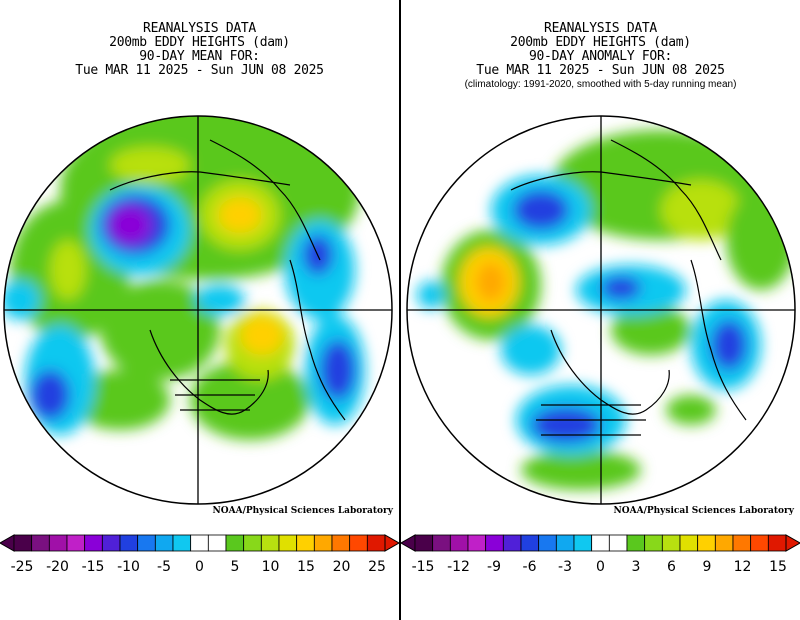 Image resolution: width=800 pixels, height=620 pixels. I want to click on colorbar-tick-label: -25, so click(22, 567).